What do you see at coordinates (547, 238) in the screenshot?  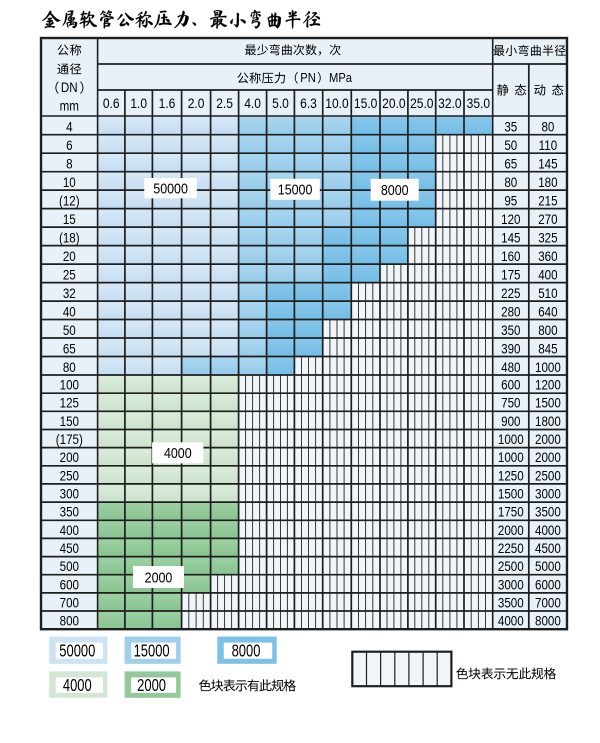 I see `svg-text: 325` at bounding box center [547, 238].